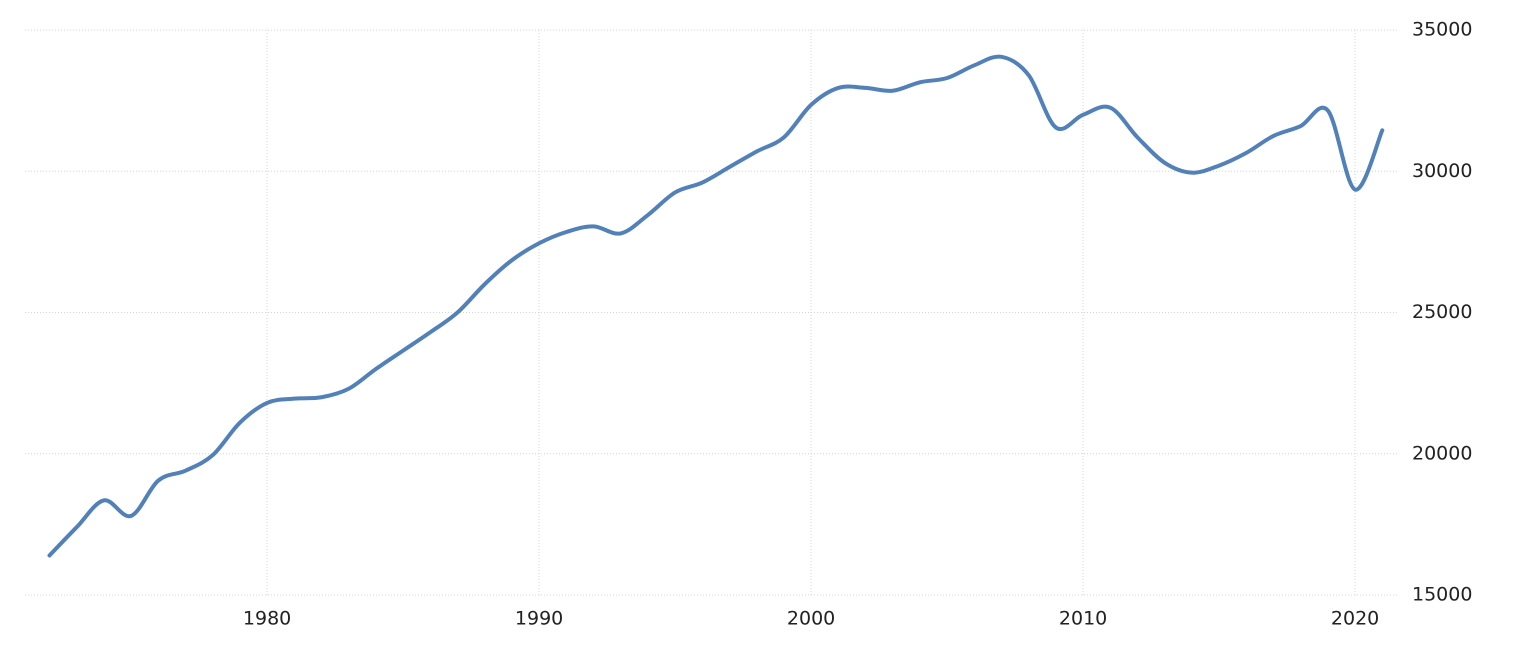 The width and height of the screenshot is (1536, 662). Describe the element at coordinates (811, 619) in the screenshot. I see `x-tick-label: 2000` at that location.